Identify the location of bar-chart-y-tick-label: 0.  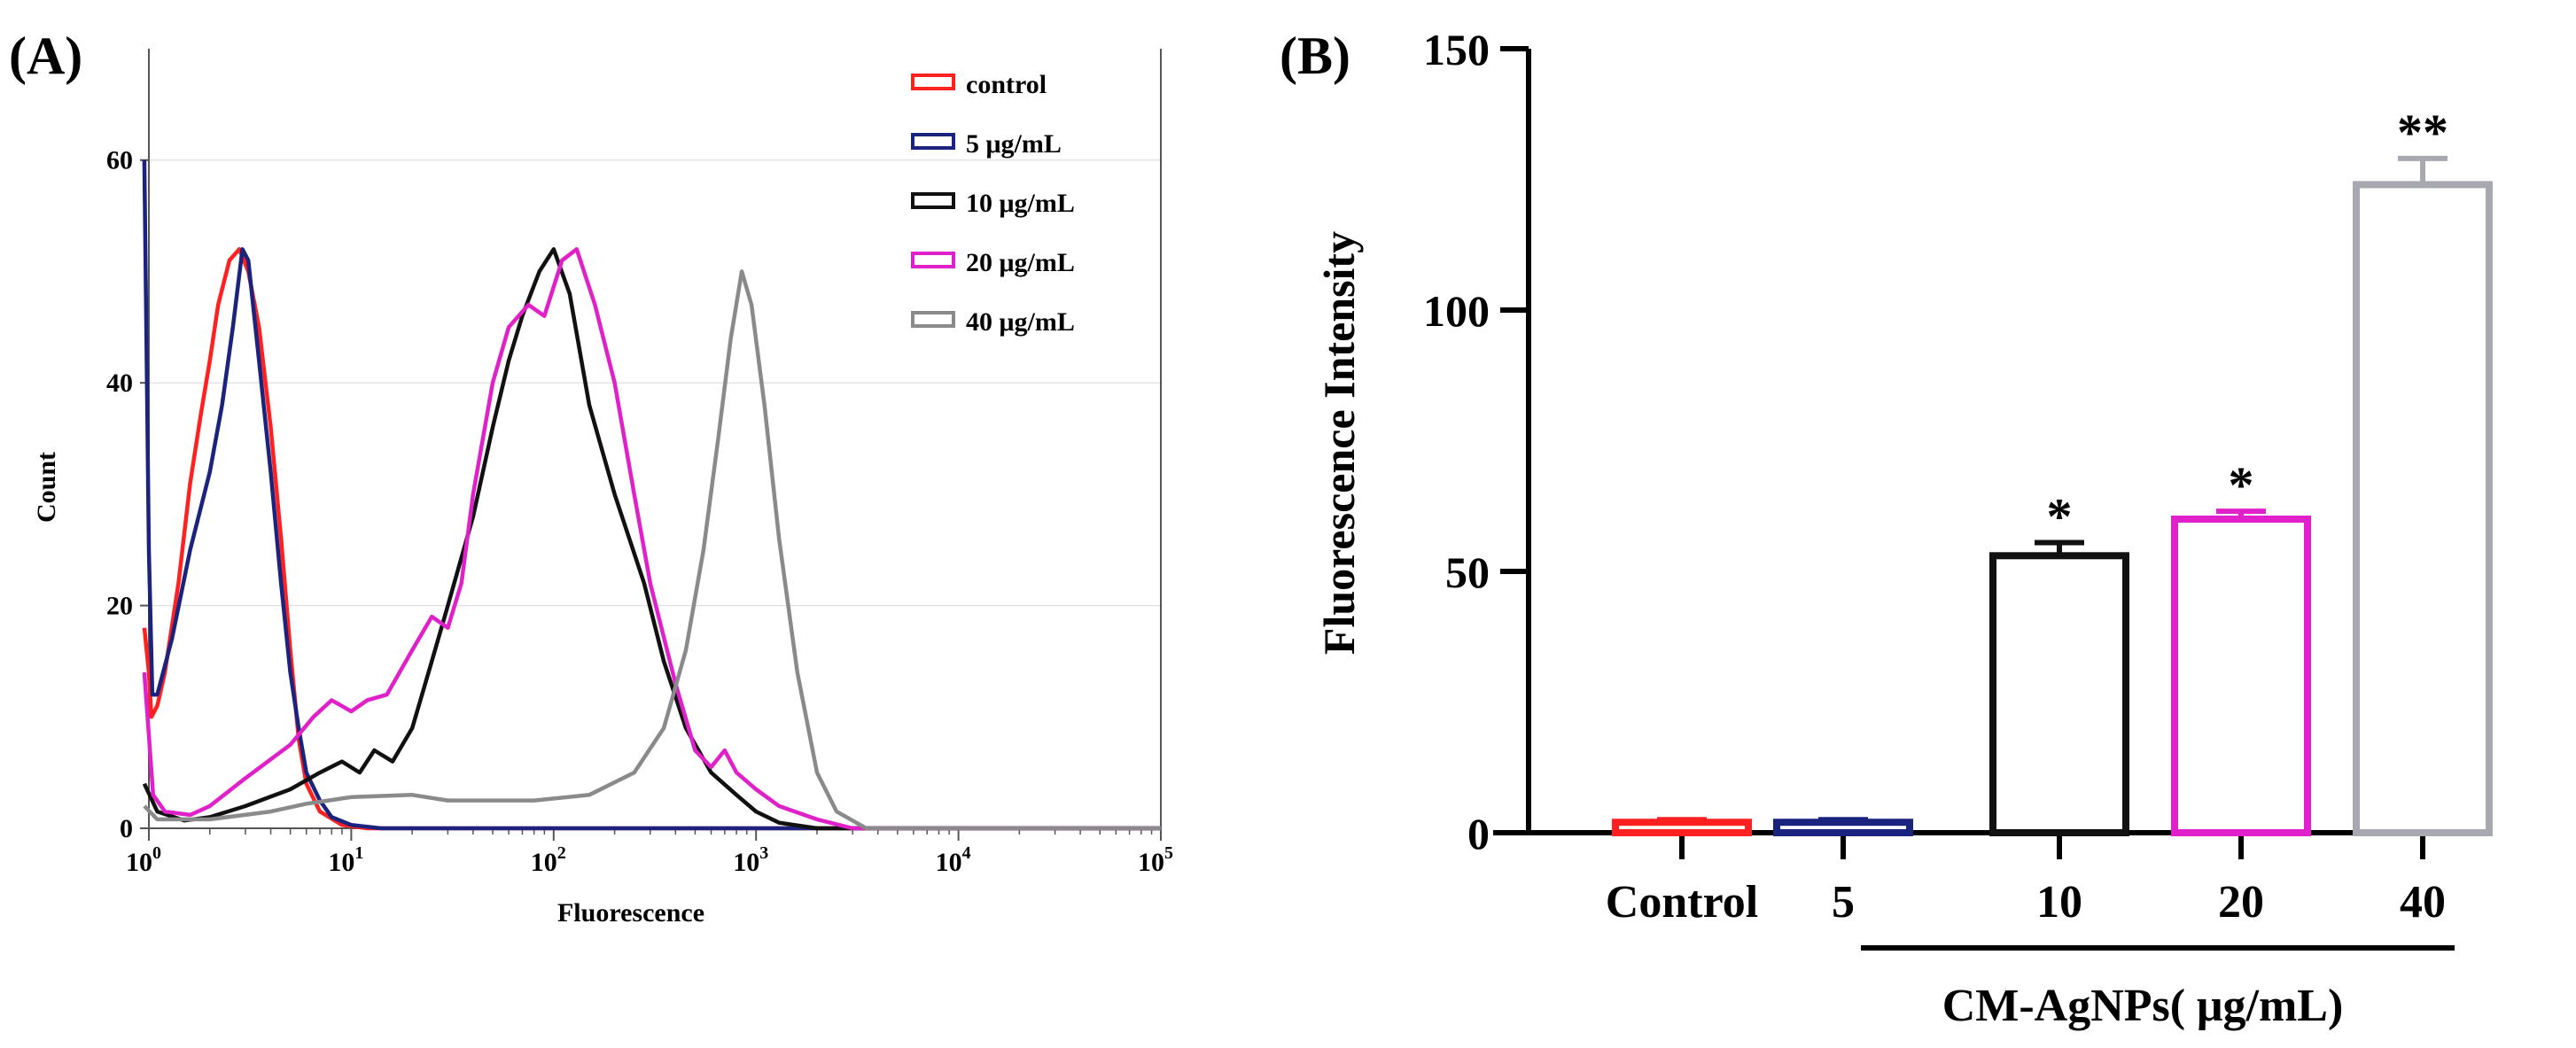
(1479, 833).